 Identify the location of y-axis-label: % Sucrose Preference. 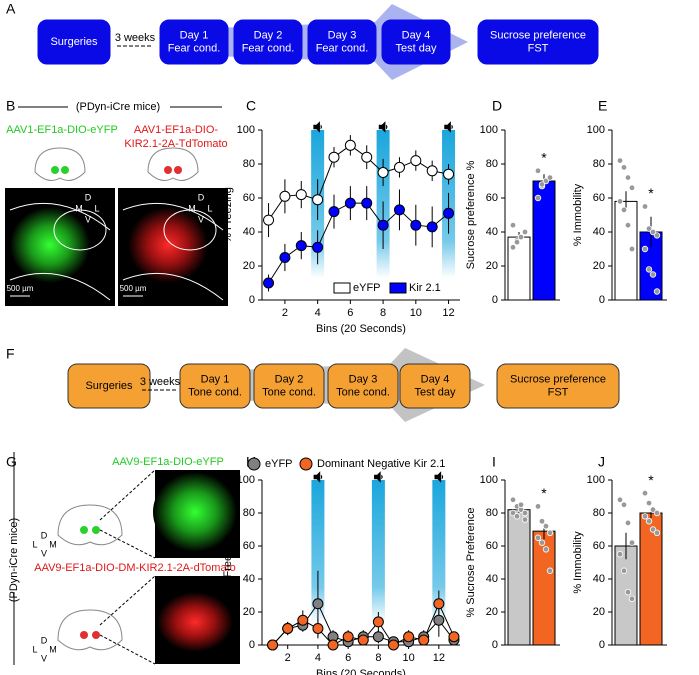
(471, 562).